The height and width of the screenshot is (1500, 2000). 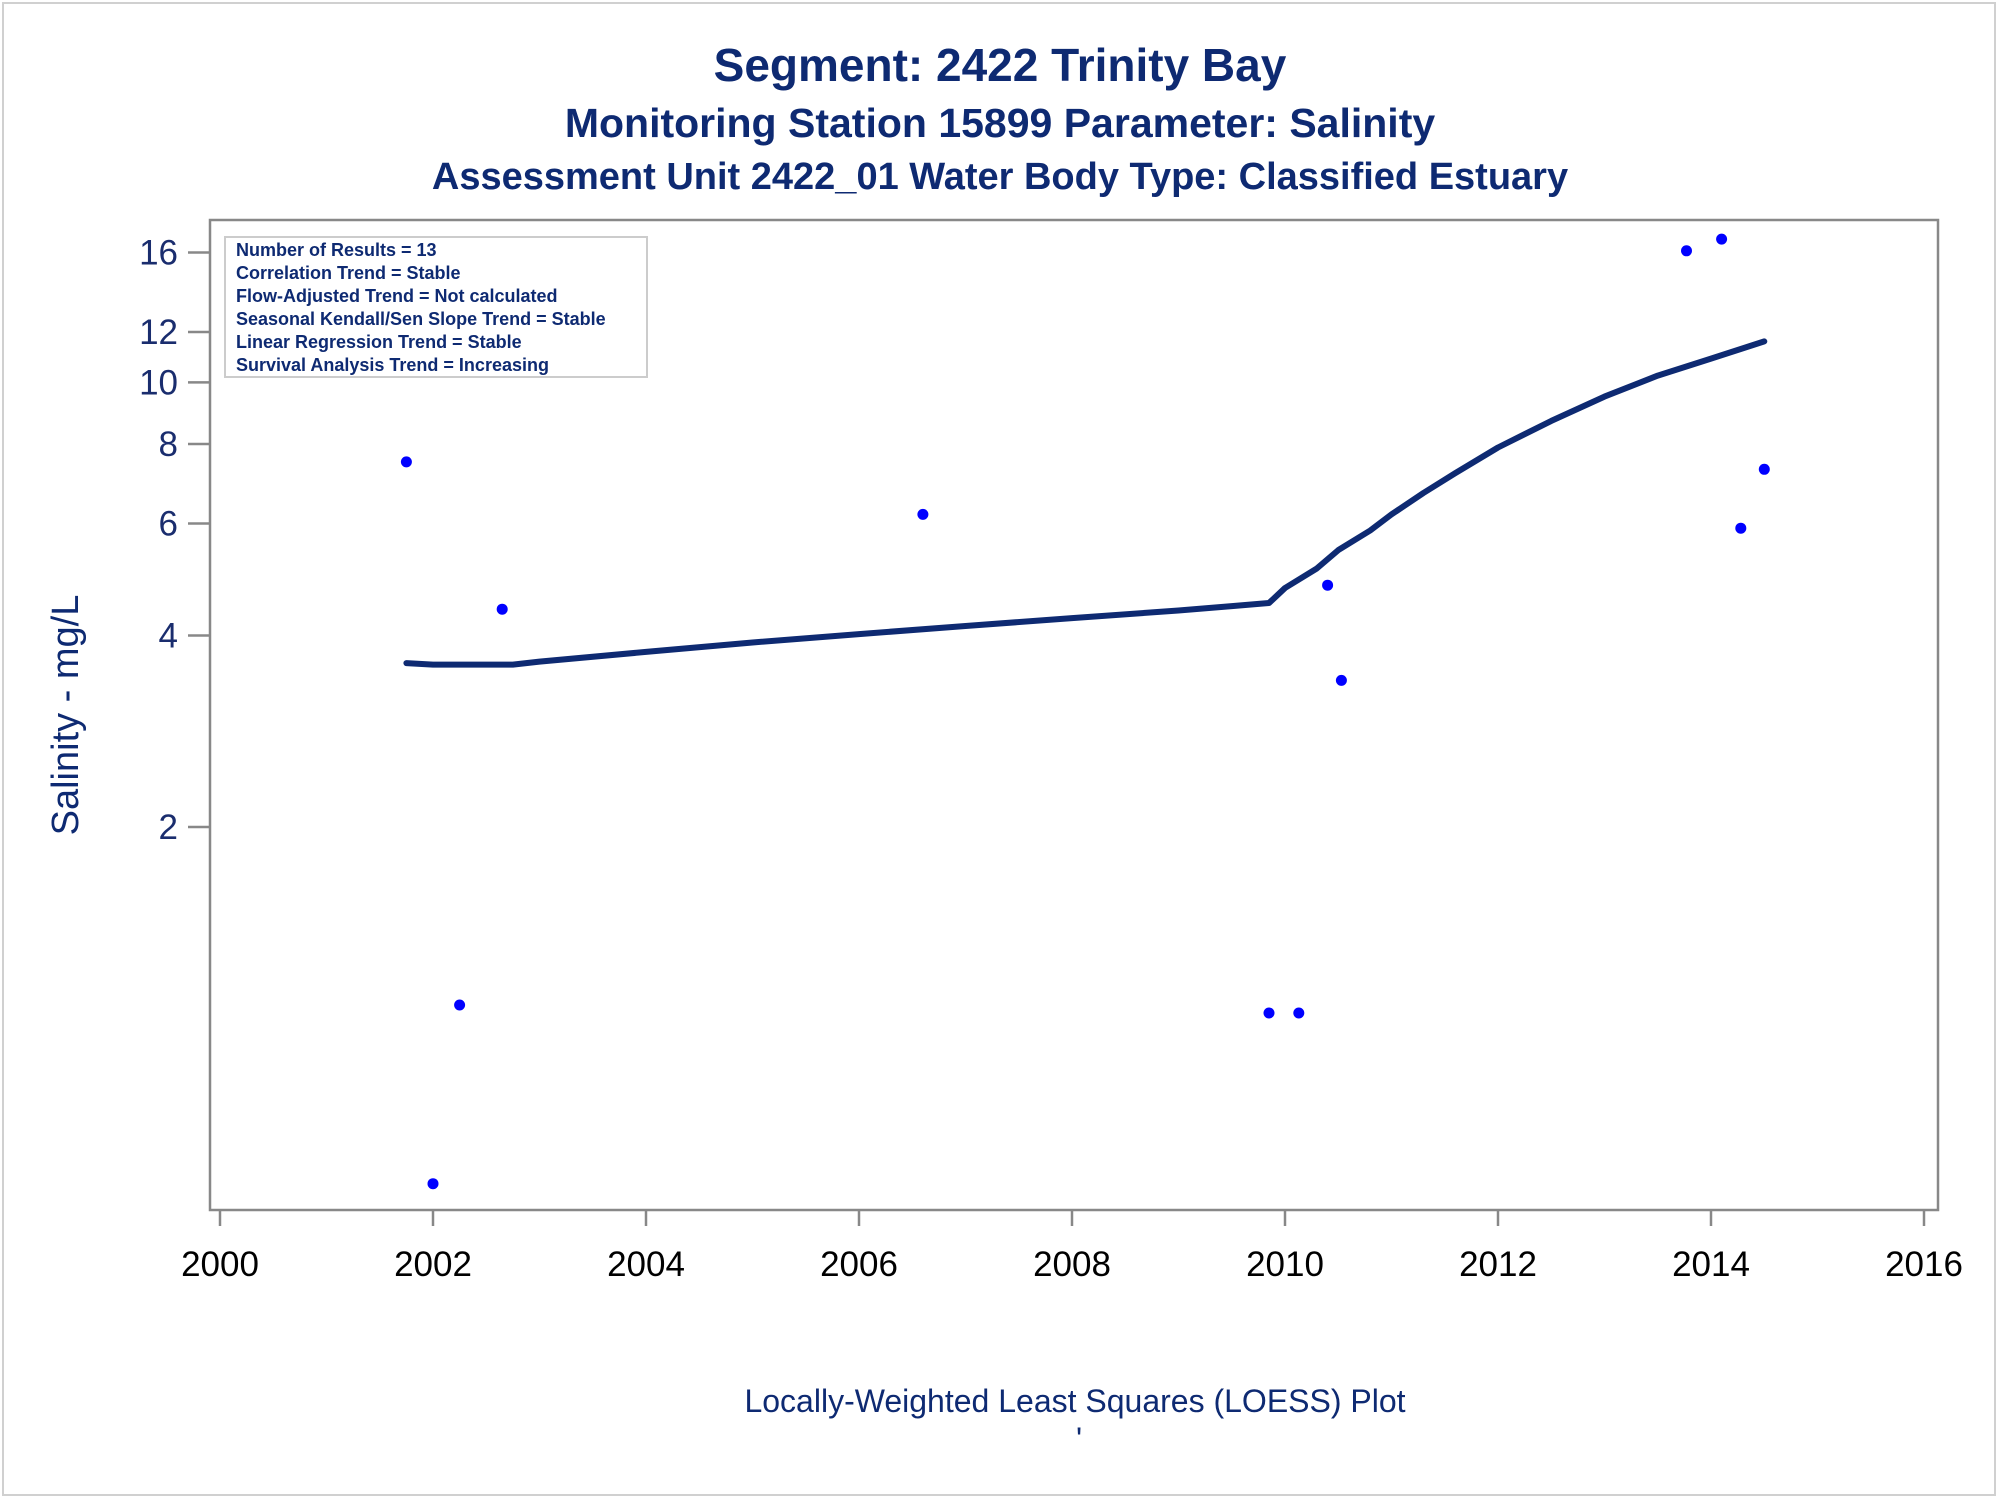 What do you see at coordinates (1924, 1264) in the screenshot?
I see `x-tick-label: 2016` at bounding box center [1924, 1264].